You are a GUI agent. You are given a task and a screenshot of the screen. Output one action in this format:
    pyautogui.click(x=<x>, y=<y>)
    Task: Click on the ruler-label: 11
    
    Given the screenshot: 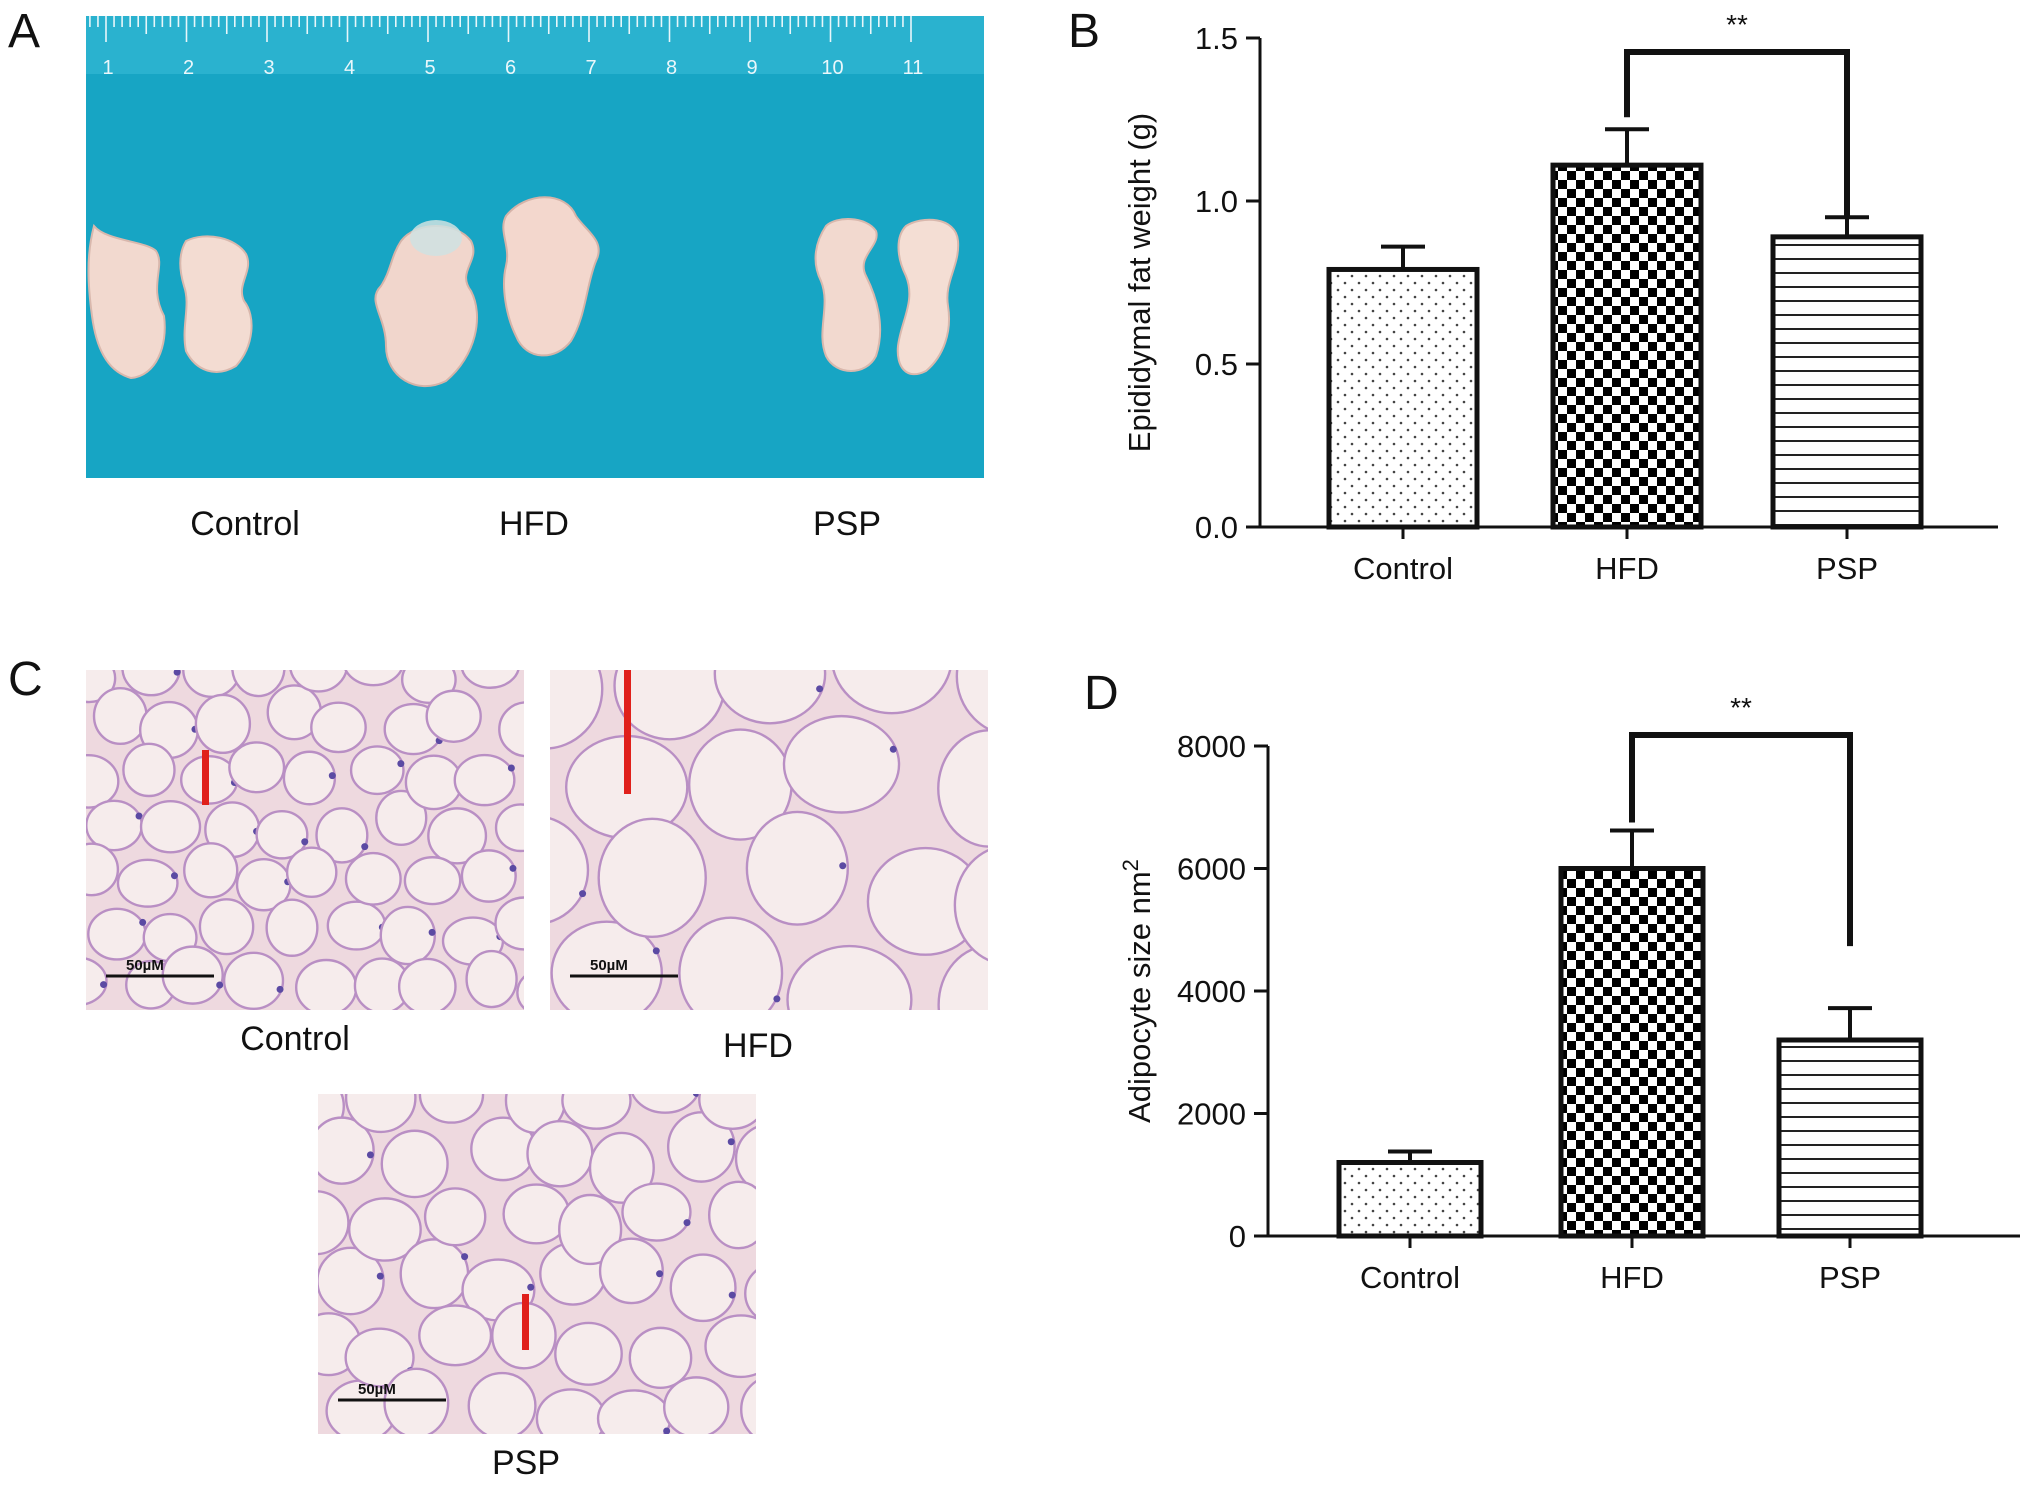 What is the action you would take?
    pyautogui.click(x=913, y=68)
    